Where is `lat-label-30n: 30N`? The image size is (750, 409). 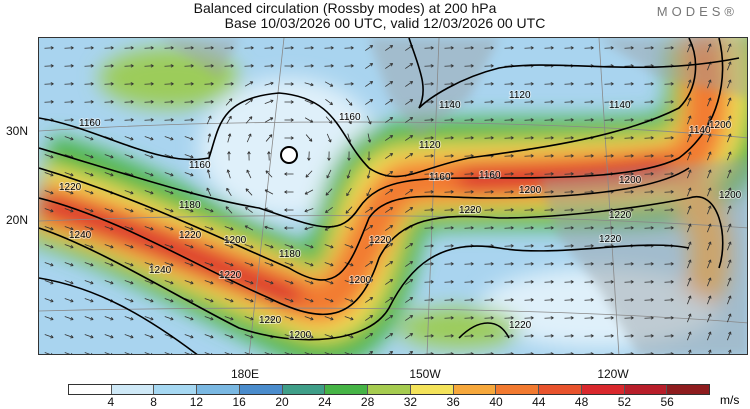 lat-label-30n: 30N is located at coordinates (17, 131).